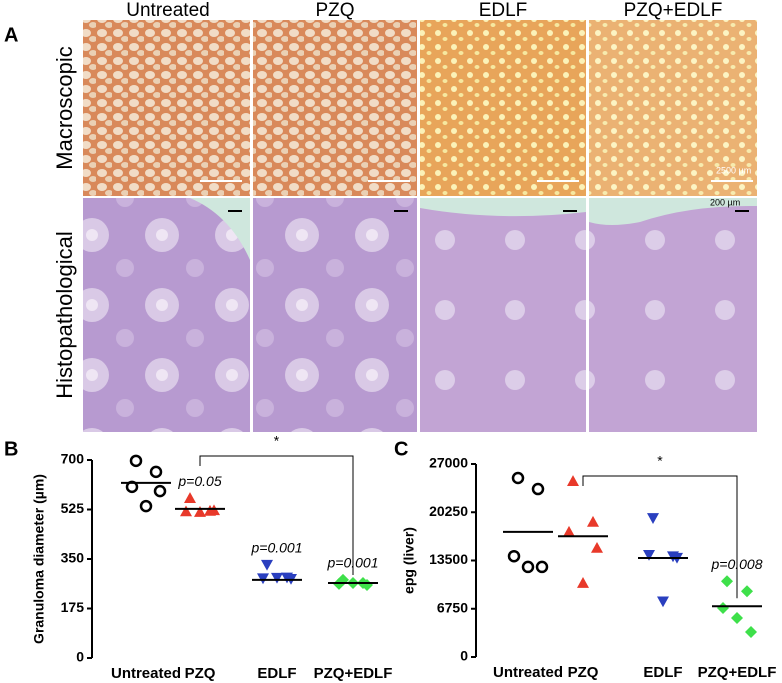 Image resolution: width=782 pixels, height=683 pixels. Describe the element at coordinates (39, 559) in the screenshot. I see `y-axis-label: Granuloma diameter (µm)` at that location.